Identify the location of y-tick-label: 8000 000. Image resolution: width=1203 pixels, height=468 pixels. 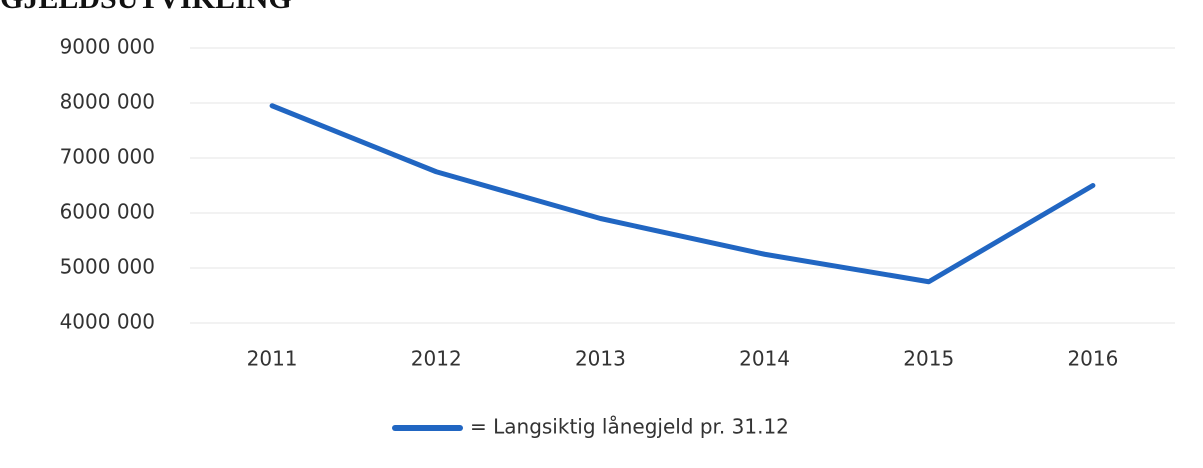
(107, 102).